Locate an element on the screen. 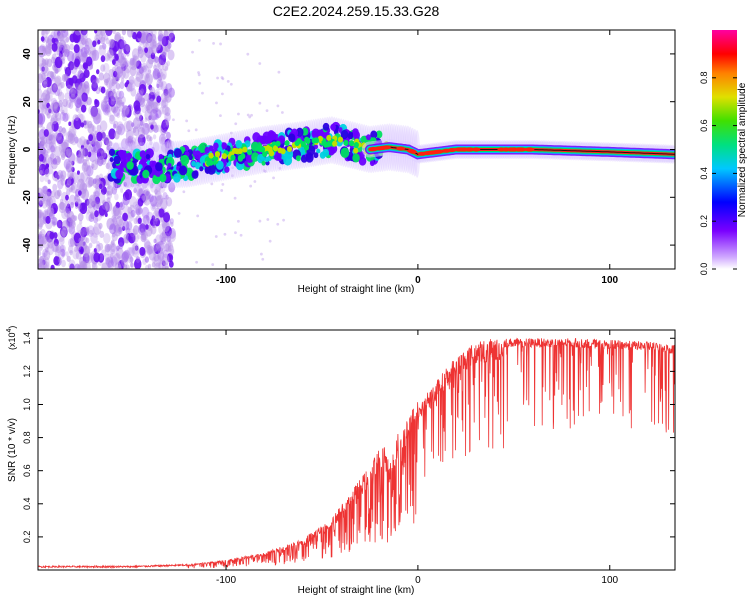 This screenshot has width=750, height=605. y-tick-label: 1.4 is located at coordinates (27, 338).